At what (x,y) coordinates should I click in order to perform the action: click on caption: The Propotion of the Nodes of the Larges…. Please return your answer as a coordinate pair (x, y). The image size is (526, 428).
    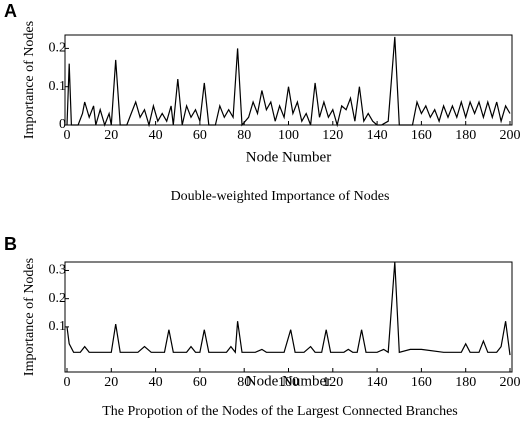
    Looking at the image, I should click on (279, 411).